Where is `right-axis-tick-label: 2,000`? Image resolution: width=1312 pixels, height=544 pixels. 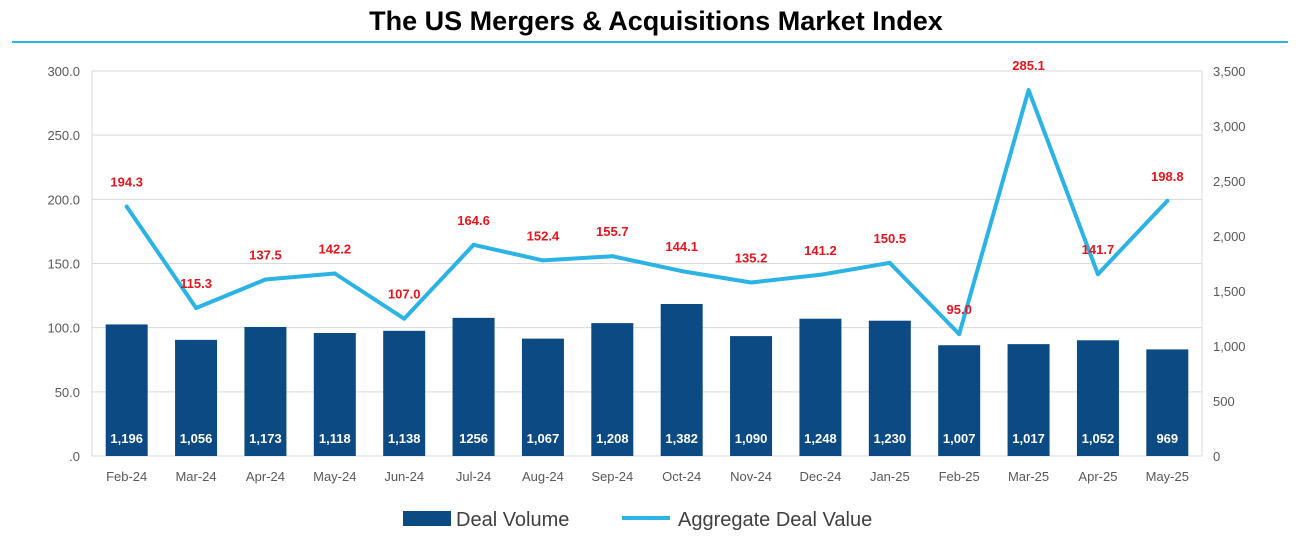
right-axis-tick-label: 2,000 is located at coordinates (1229, 236).